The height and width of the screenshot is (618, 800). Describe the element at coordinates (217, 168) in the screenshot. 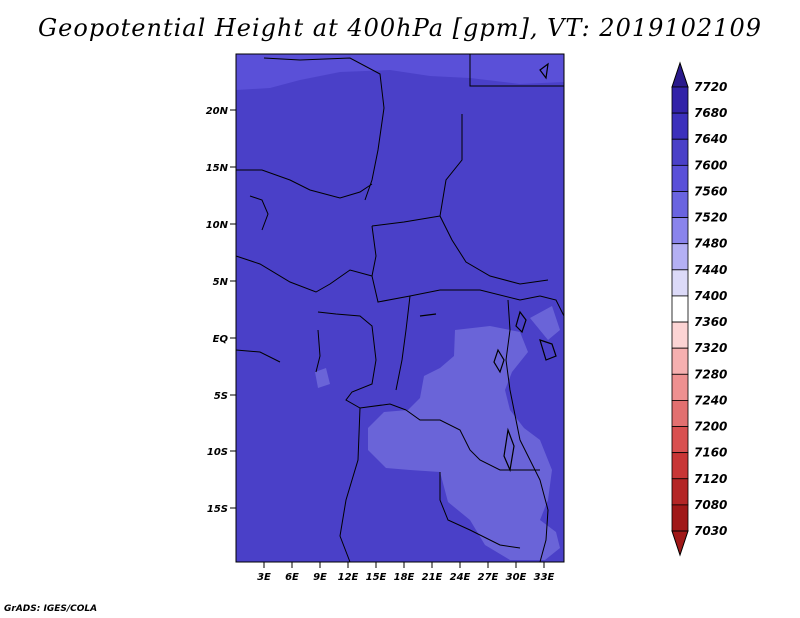

I see `lat-label: 15N` at that location.